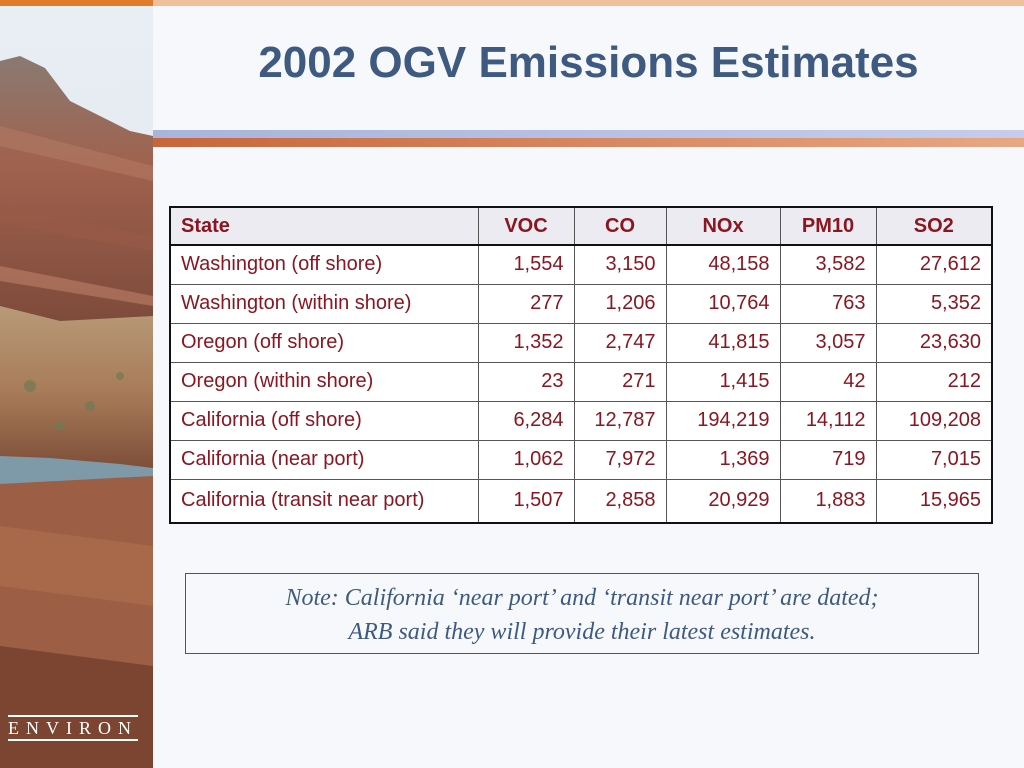  What do you see at coordinates (828, 420) in the screenshot?
I see `cell-pm10: 14,112` at bounding box center [828, 420].